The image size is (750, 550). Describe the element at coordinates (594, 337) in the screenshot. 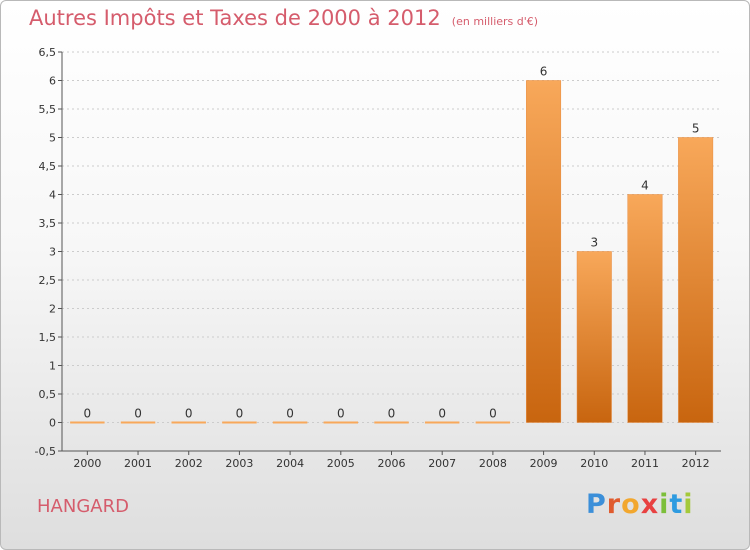

I see `bar-2010` at that location.